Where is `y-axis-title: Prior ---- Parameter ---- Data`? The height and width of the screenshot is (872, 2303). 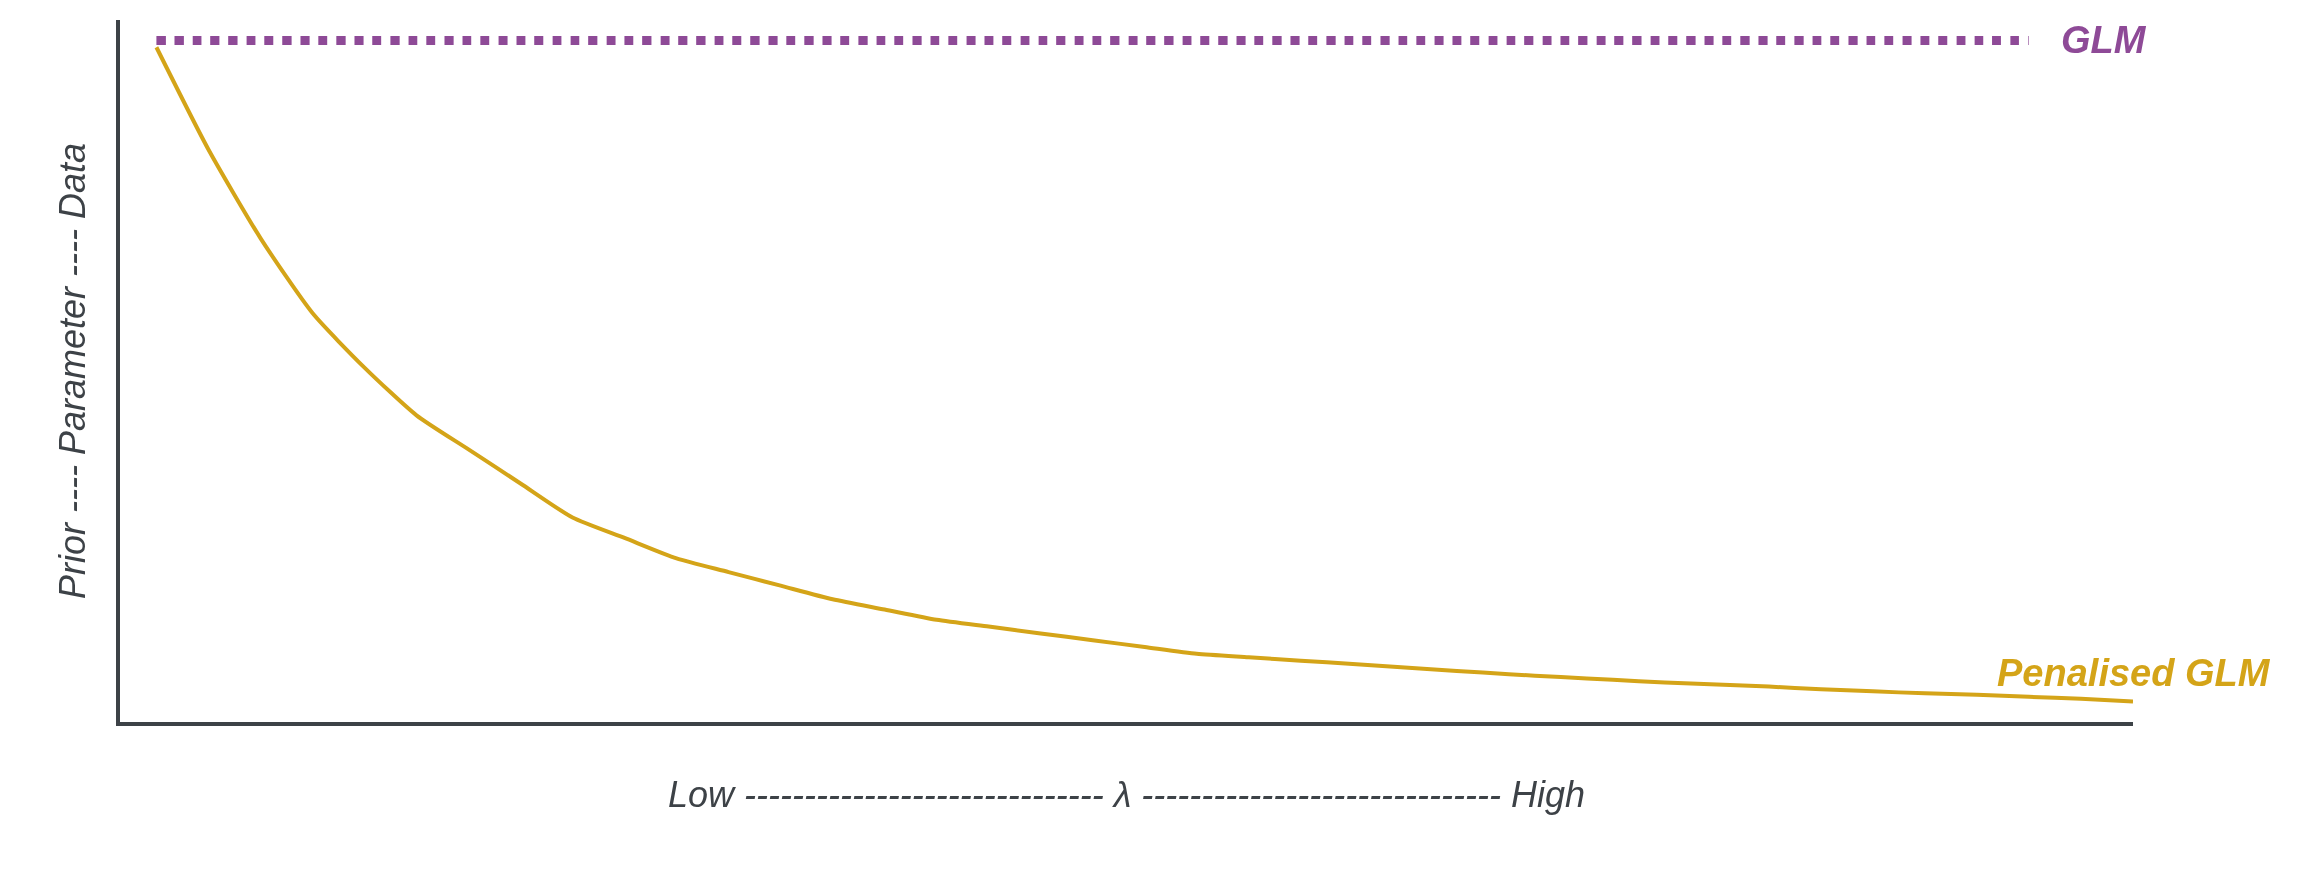 y-axis-title: Prior ---- Parameter ---- Data is located at coordinates (73, 371).